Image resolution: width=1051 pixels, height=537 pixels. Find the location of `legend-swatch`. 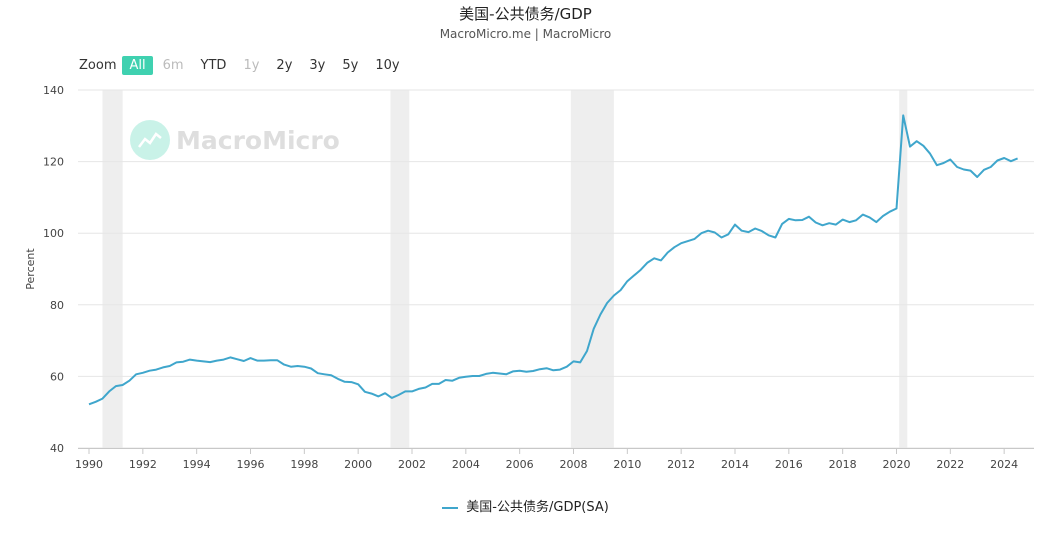

legend-swatch is located at coordinates (450, 507).